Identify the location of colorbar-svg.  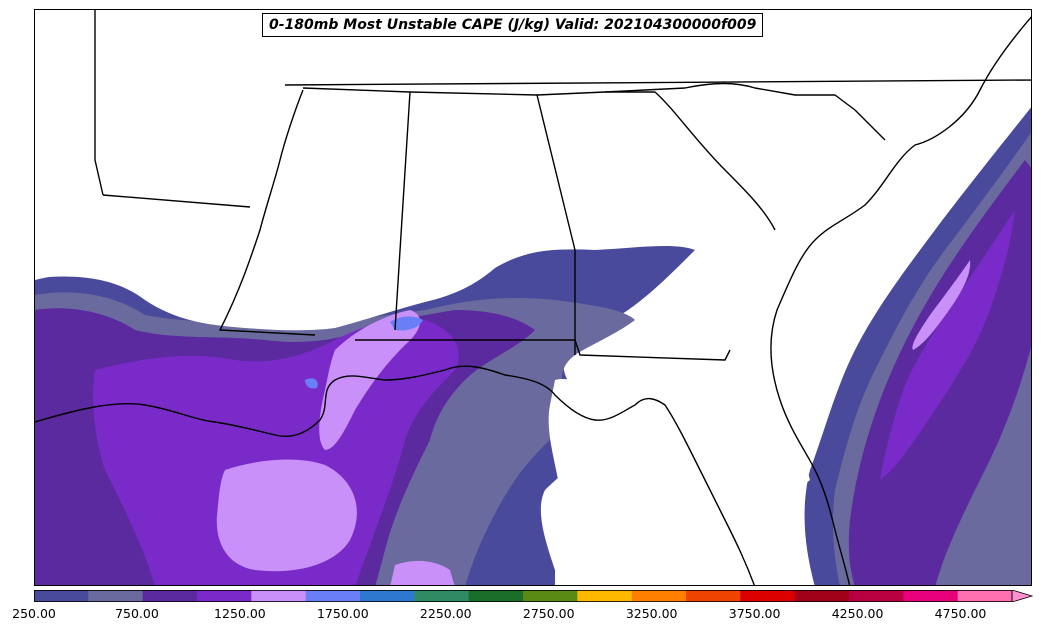
(534, 596).